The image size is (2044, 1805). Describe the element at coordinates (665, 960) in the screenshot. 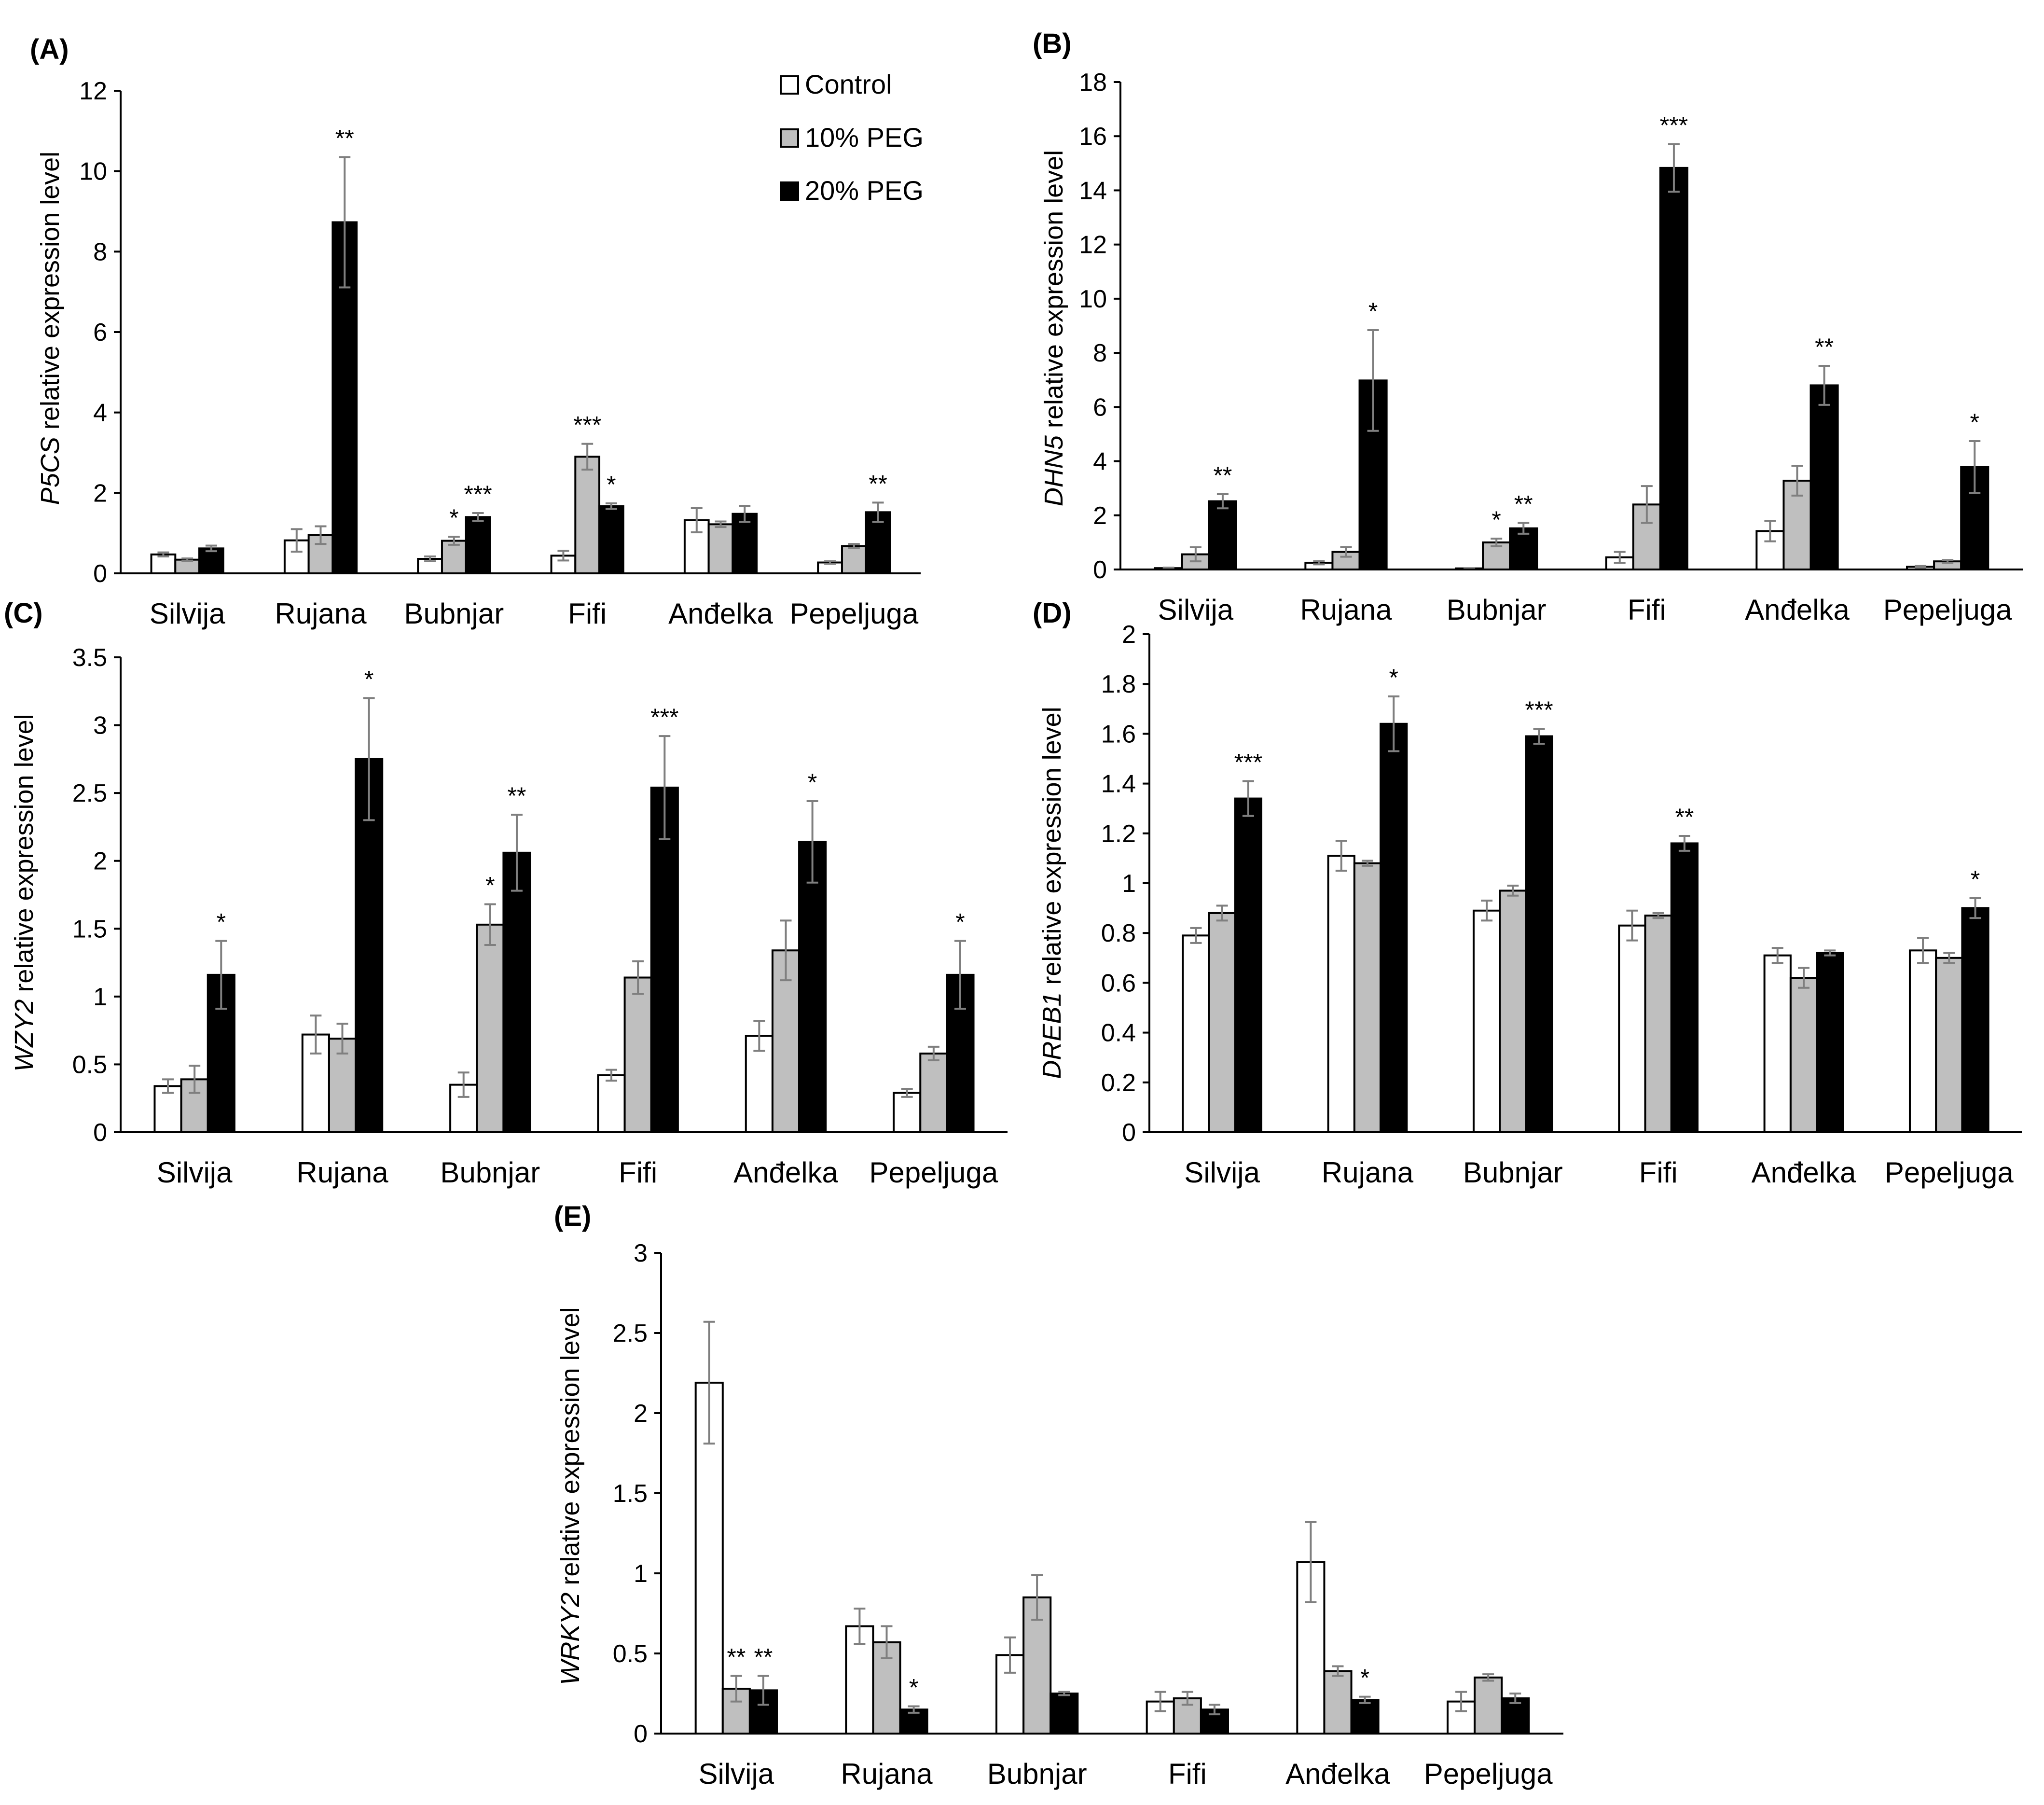

I see `bar-c-fifi-20-peg` at that location.